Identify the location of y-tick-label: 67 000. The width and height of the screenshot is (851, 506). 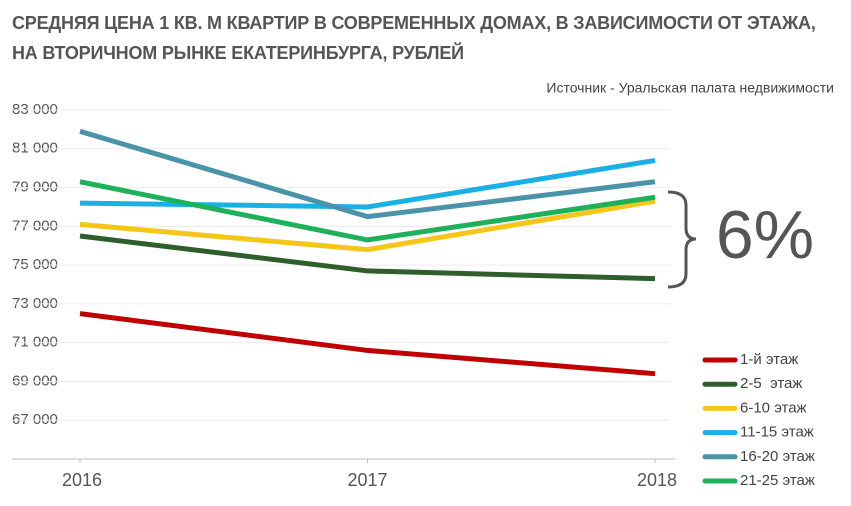
(35, 419).